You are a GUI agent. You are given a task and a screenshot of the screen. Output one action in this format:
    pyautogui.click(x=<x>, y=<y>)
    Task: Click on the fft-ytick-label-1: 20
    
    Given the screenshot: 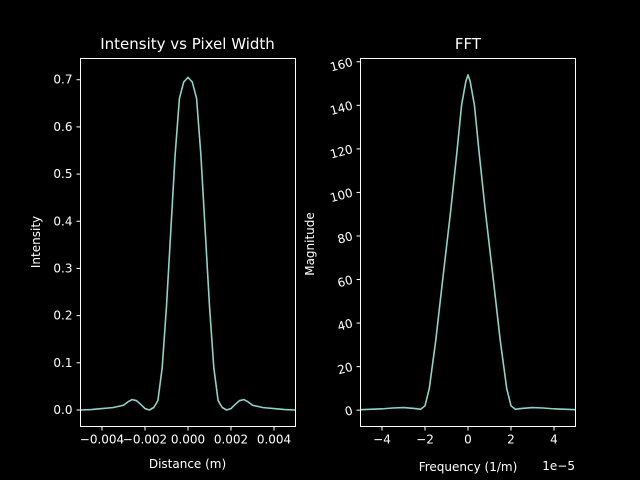 What is the action you would take?
    pyautogui.click(x=345, y=368)
    